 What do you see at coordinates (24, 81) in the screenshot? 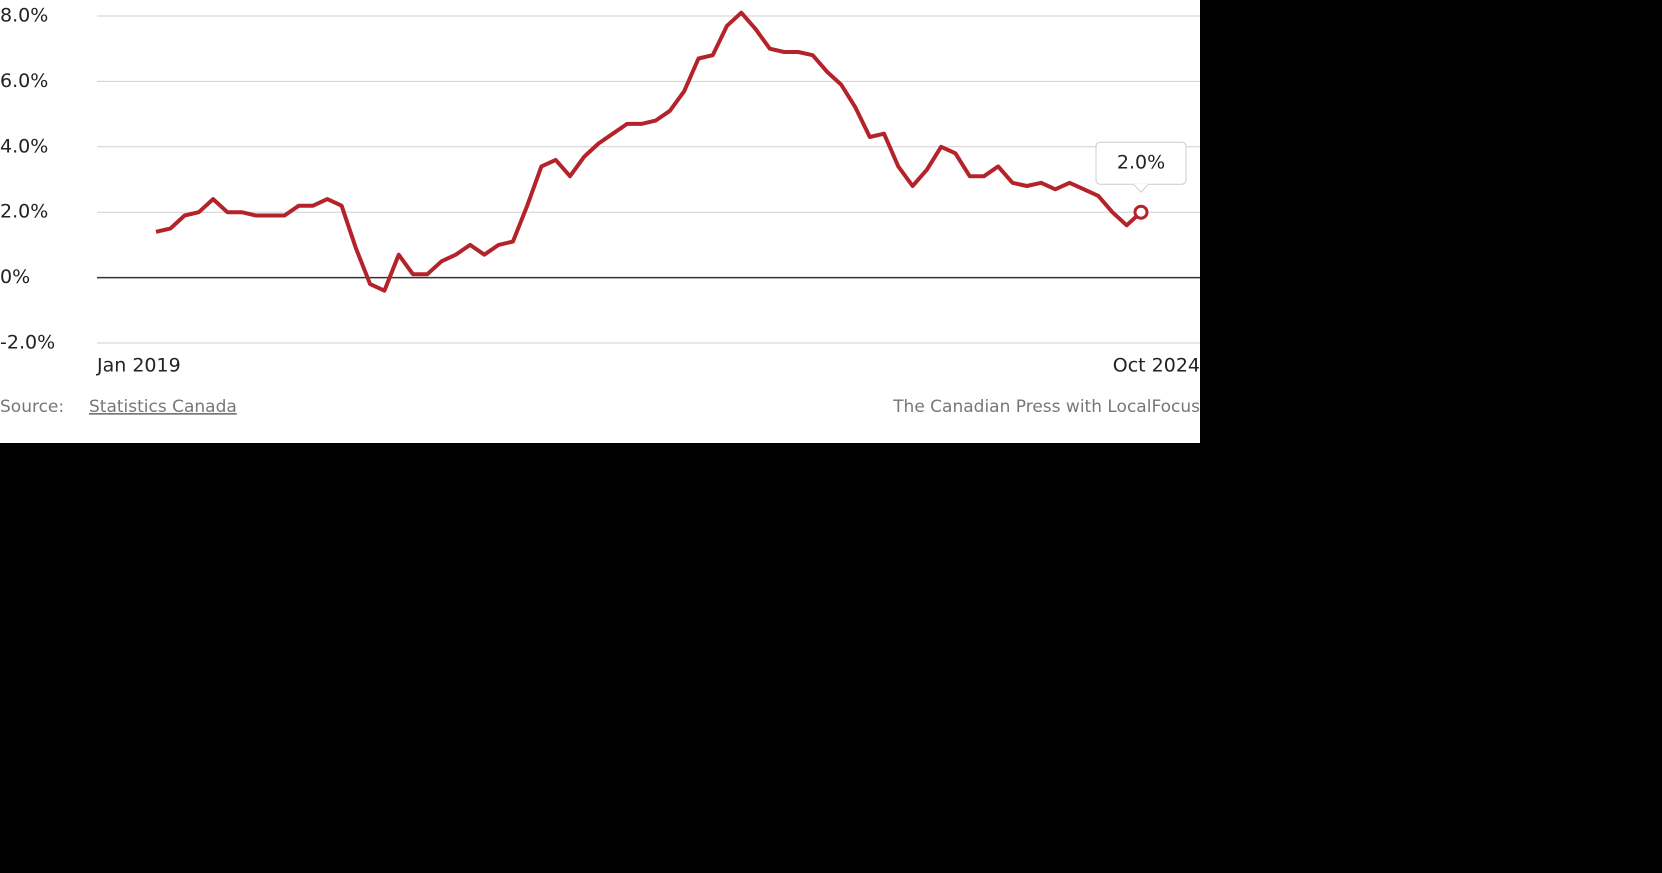
I see `y-tick-label: 6.0%` at bounding box center [24, 81].